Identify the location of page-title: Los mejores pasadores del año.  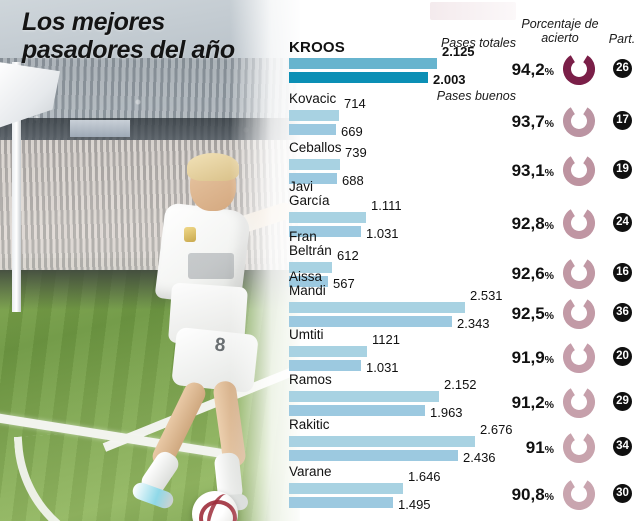
(128, 36).